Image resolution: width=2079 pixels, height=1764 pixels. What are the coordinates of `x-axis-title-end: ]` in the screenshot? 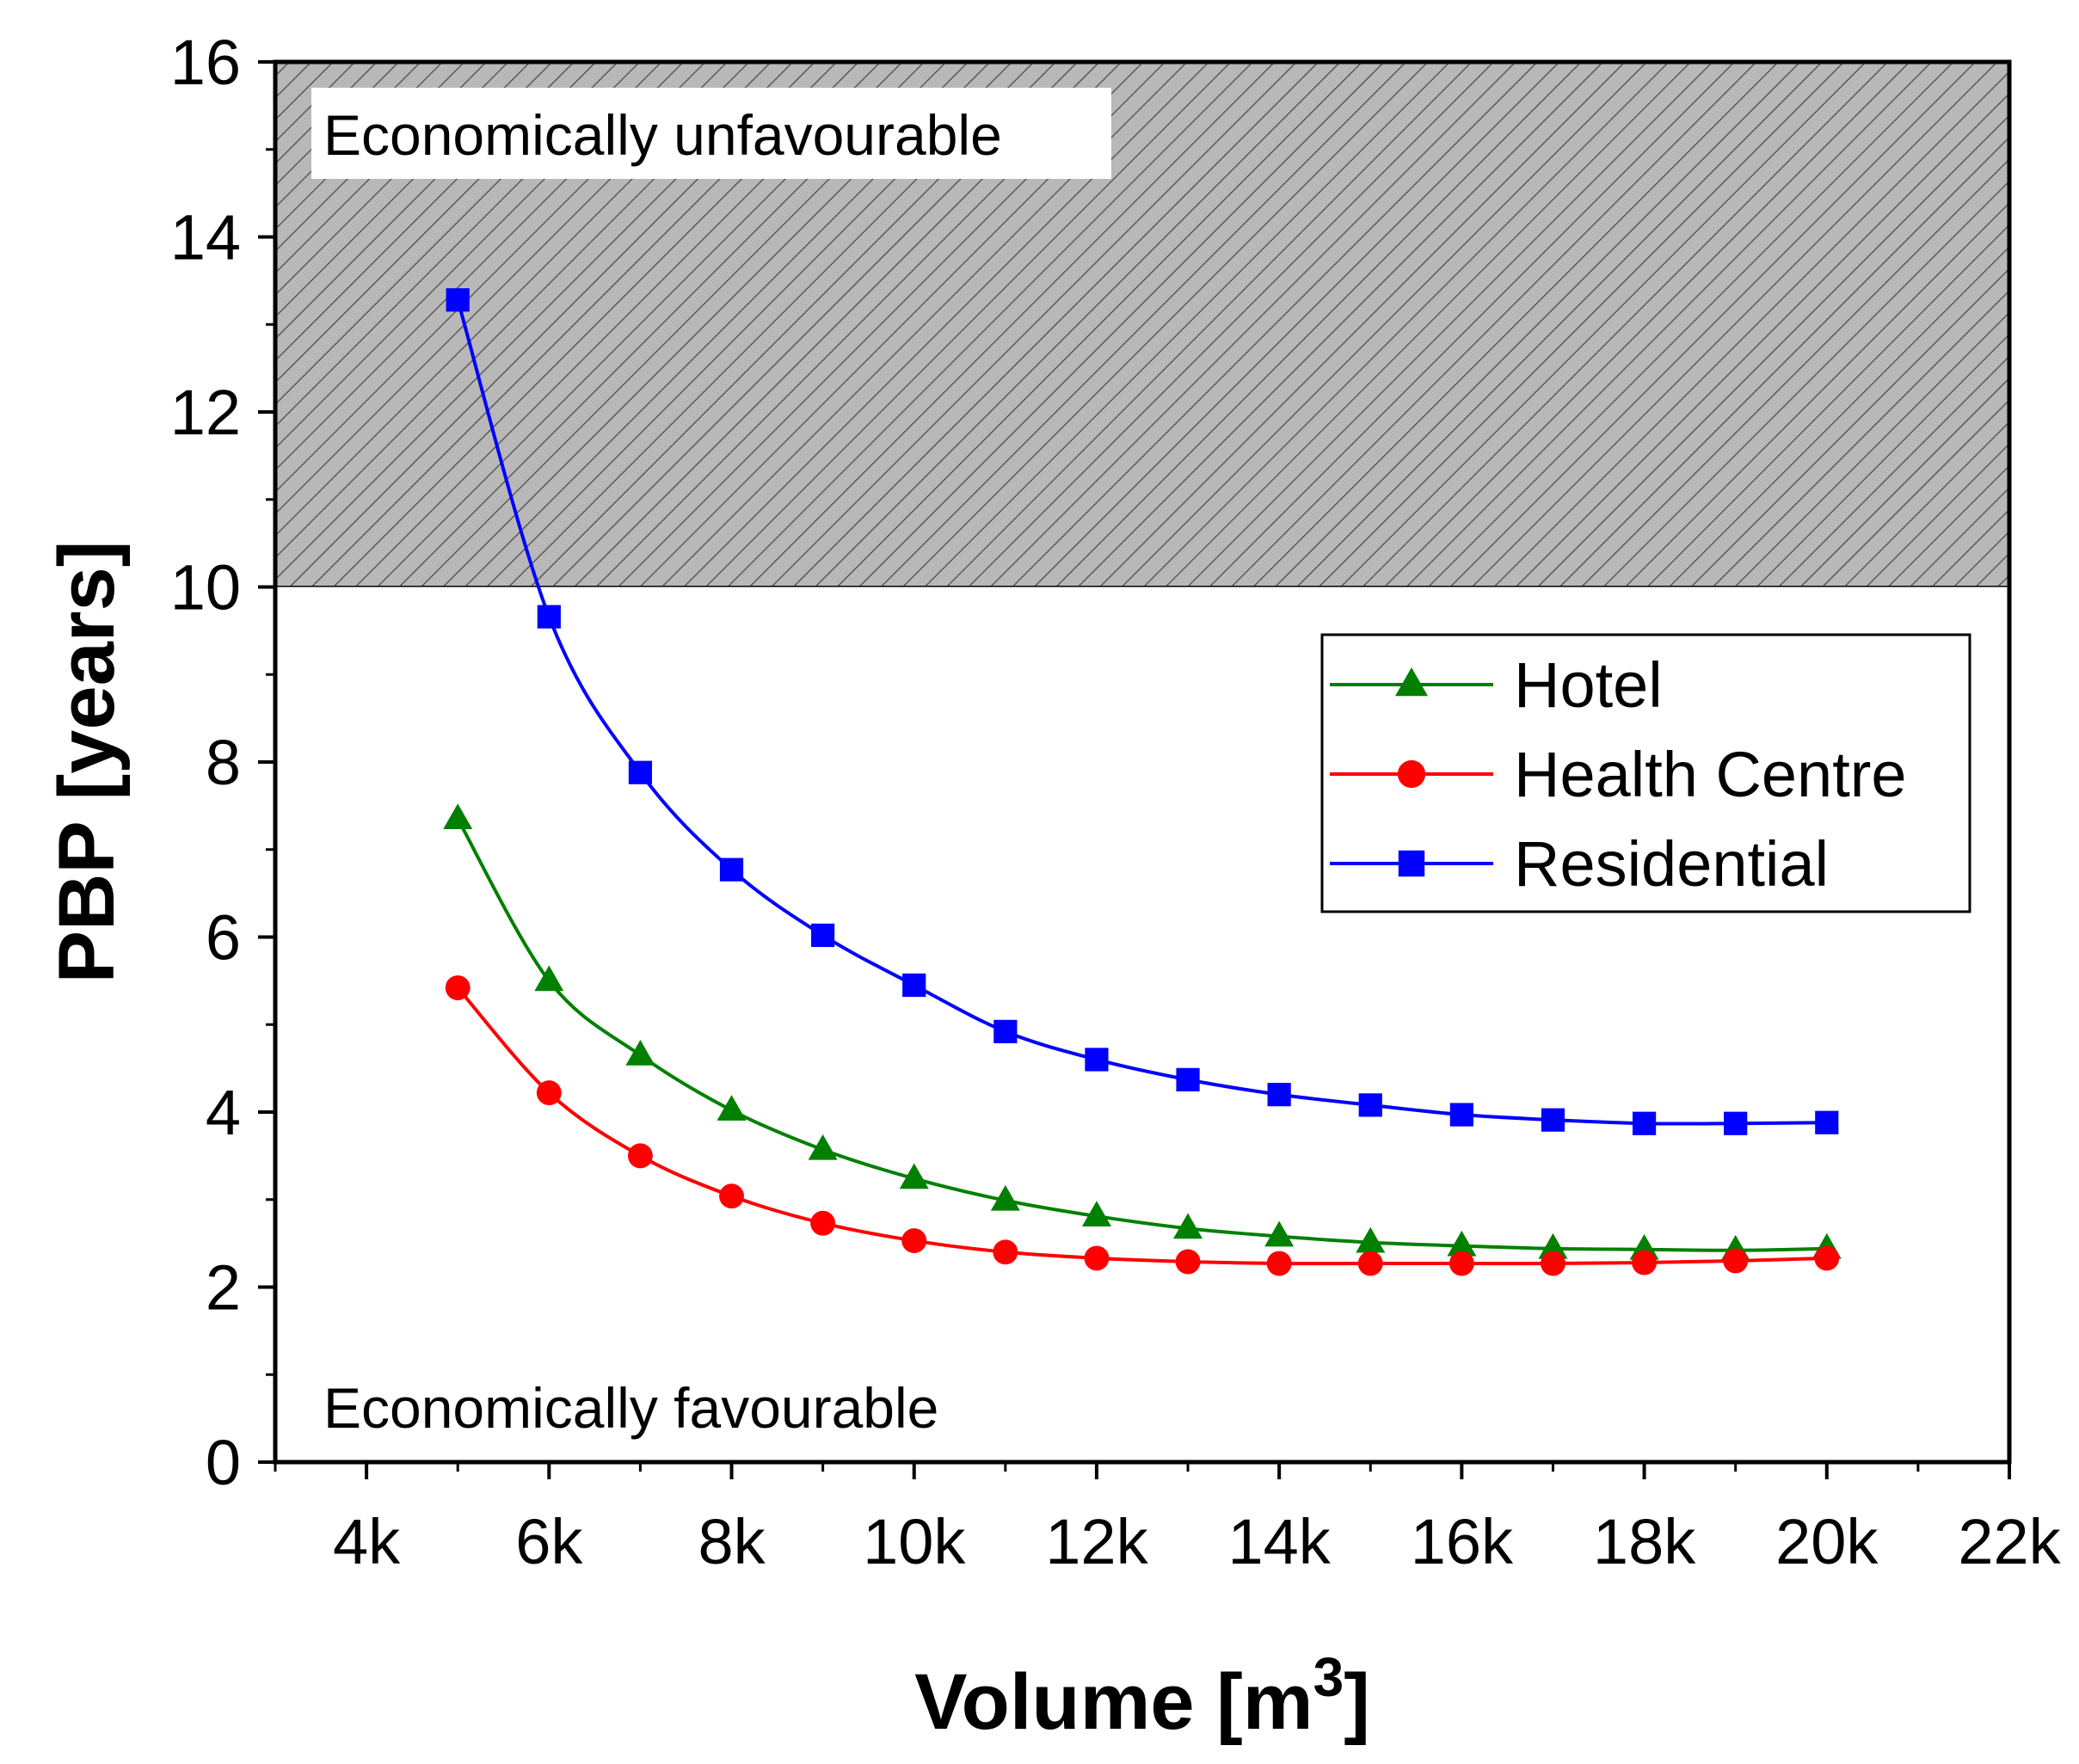 It's located at (1357, 1702).